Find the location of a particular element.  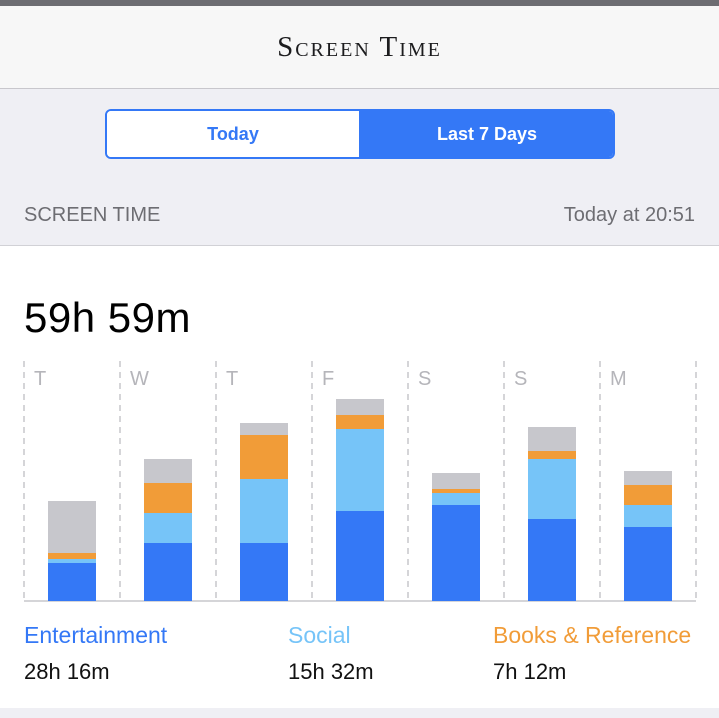

legend-value-entertainment: 28h 16m is located at coordinates (67, 671).